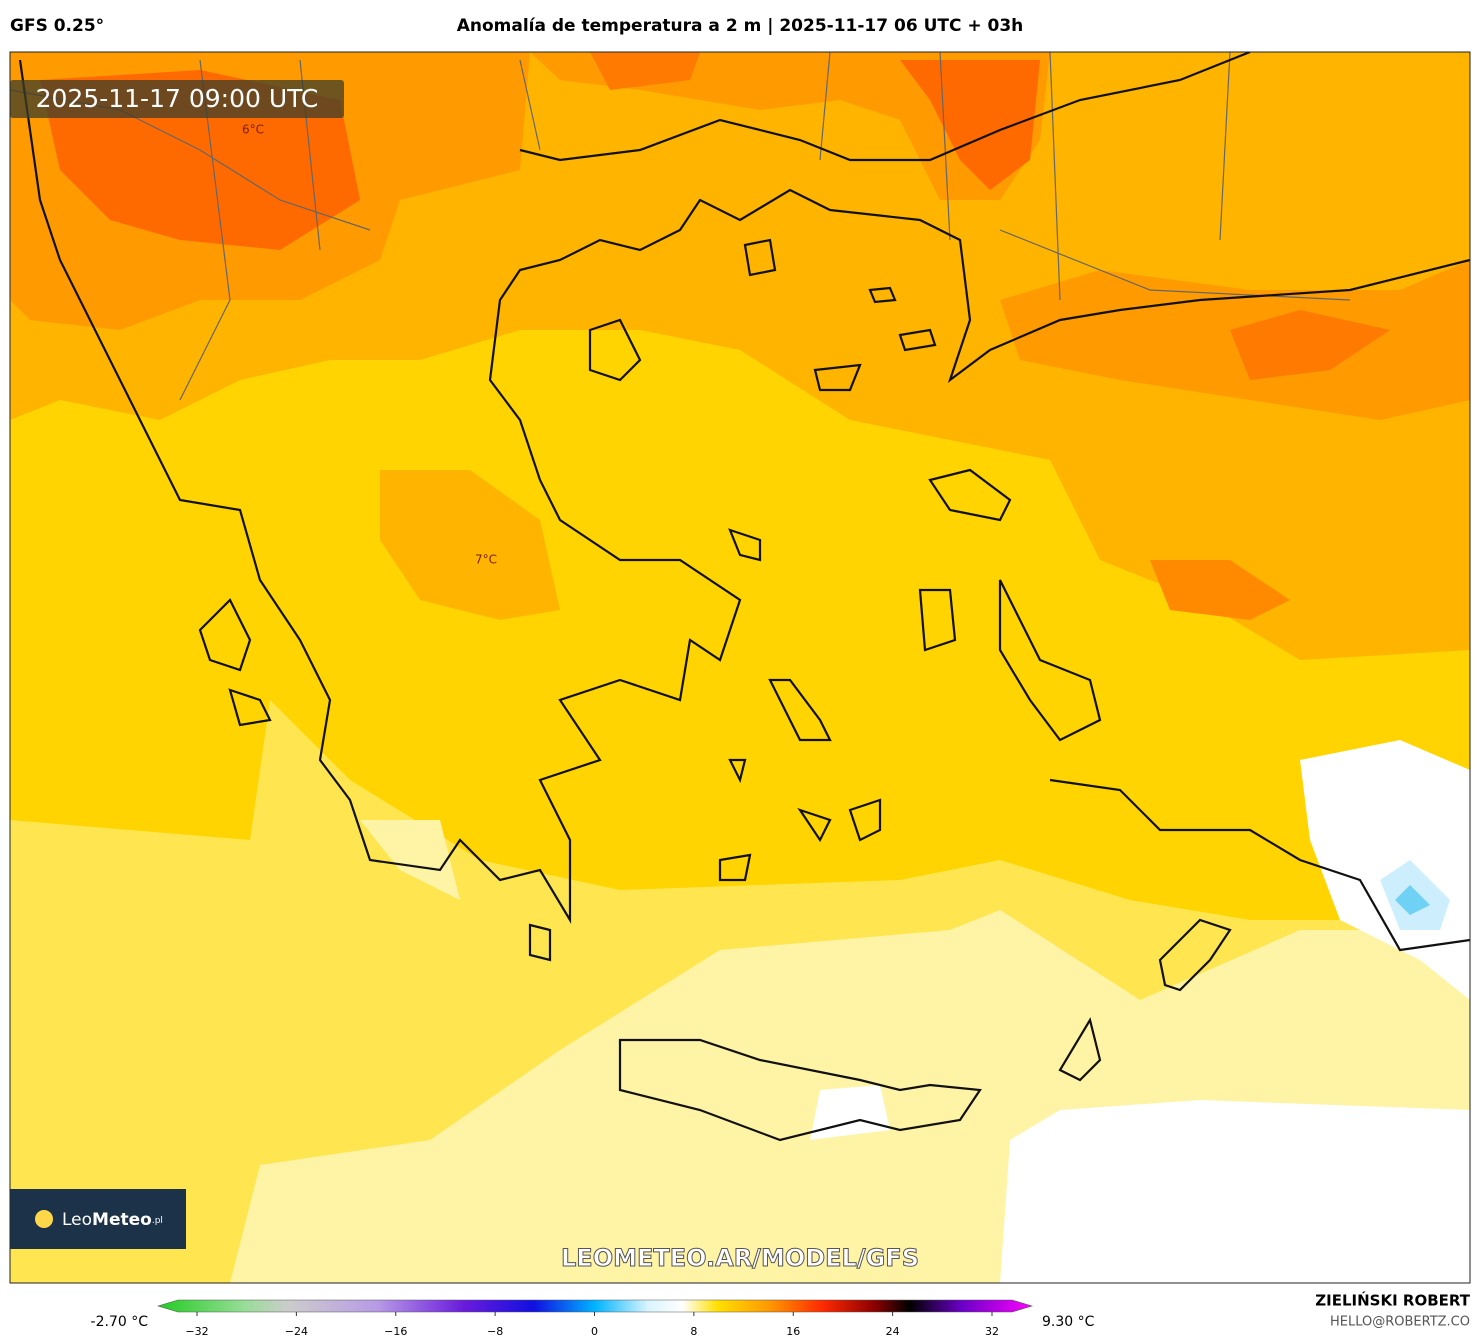 This screenshot has width=1479, height=1343. I want to click on timestamp: 2025-11-17 09:00 UTC, so click(177, 98).